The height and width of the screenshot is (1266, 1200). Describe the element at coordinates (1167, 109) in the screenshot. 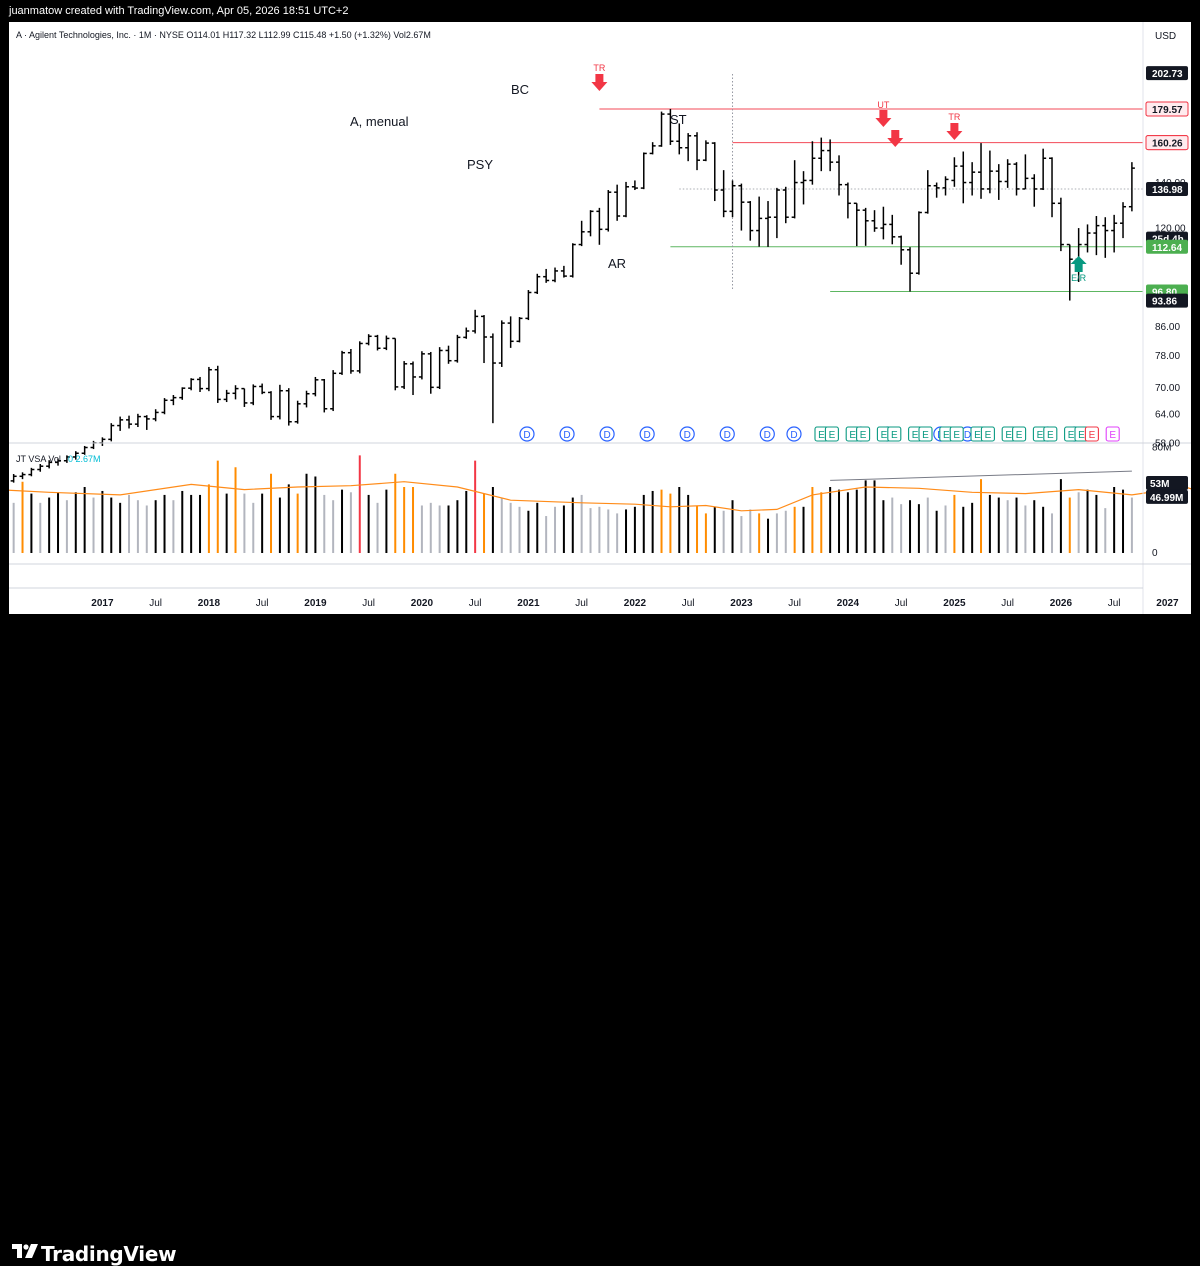

I see `price-badge-fill` at that location.